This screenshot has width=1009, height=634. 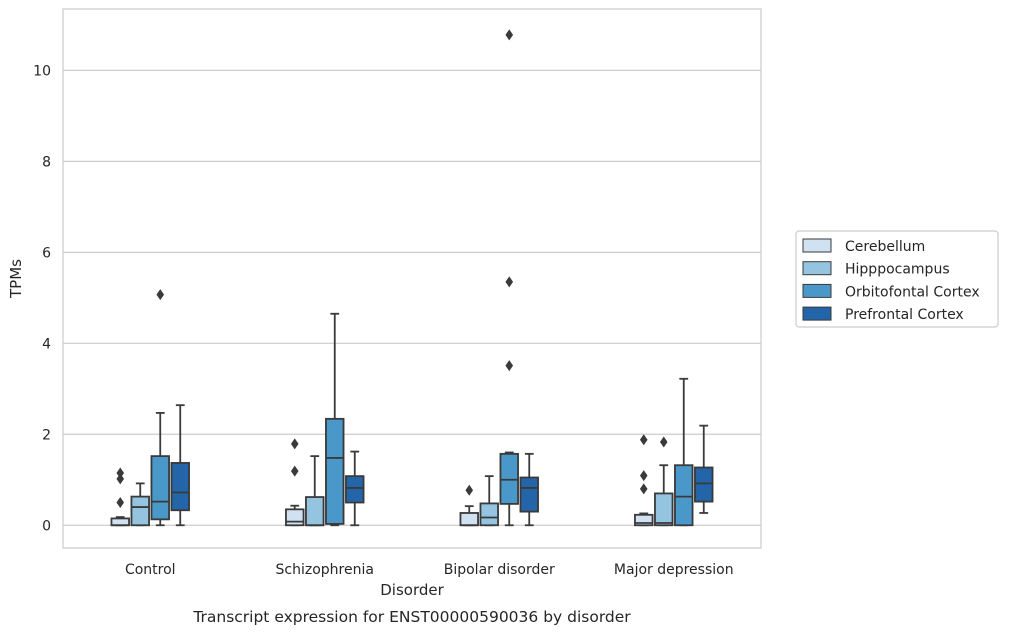 What do you see at coordinates (885, 247) in the screenshot?
I see `legend-label-0: Cerebellum` at bounding box center [885, 247].